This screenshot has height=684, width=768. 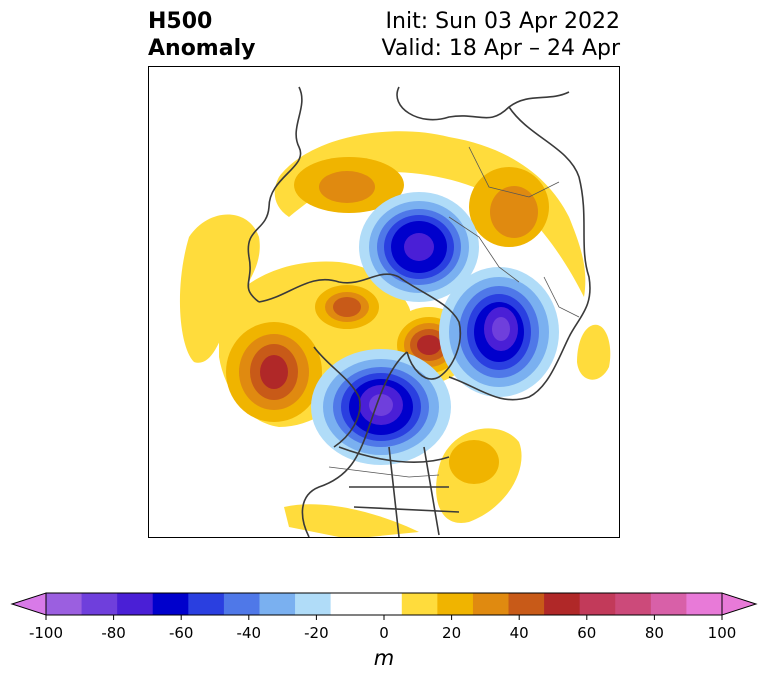 I want to click on anomaly-positive-siberia, so click(x=430, y=214).